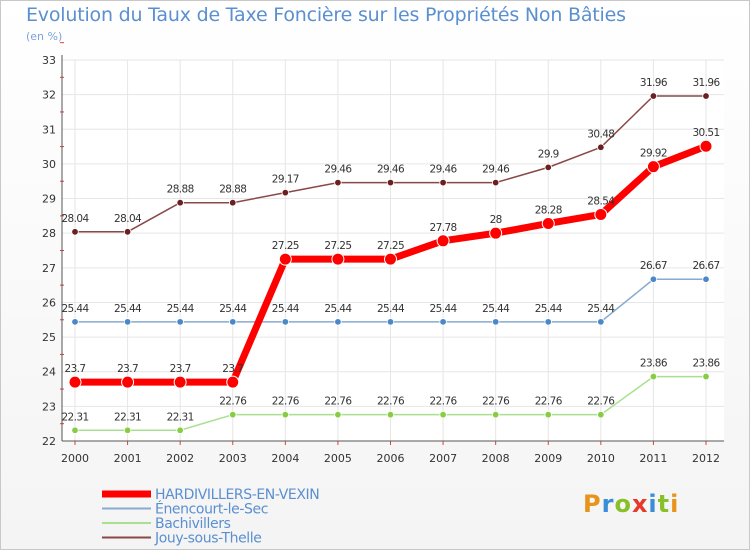 The image size is (750, 550). Describe the element at coordinates (193, 524) in the screenshot. I see `legend-label: Bachivillers` at that location.